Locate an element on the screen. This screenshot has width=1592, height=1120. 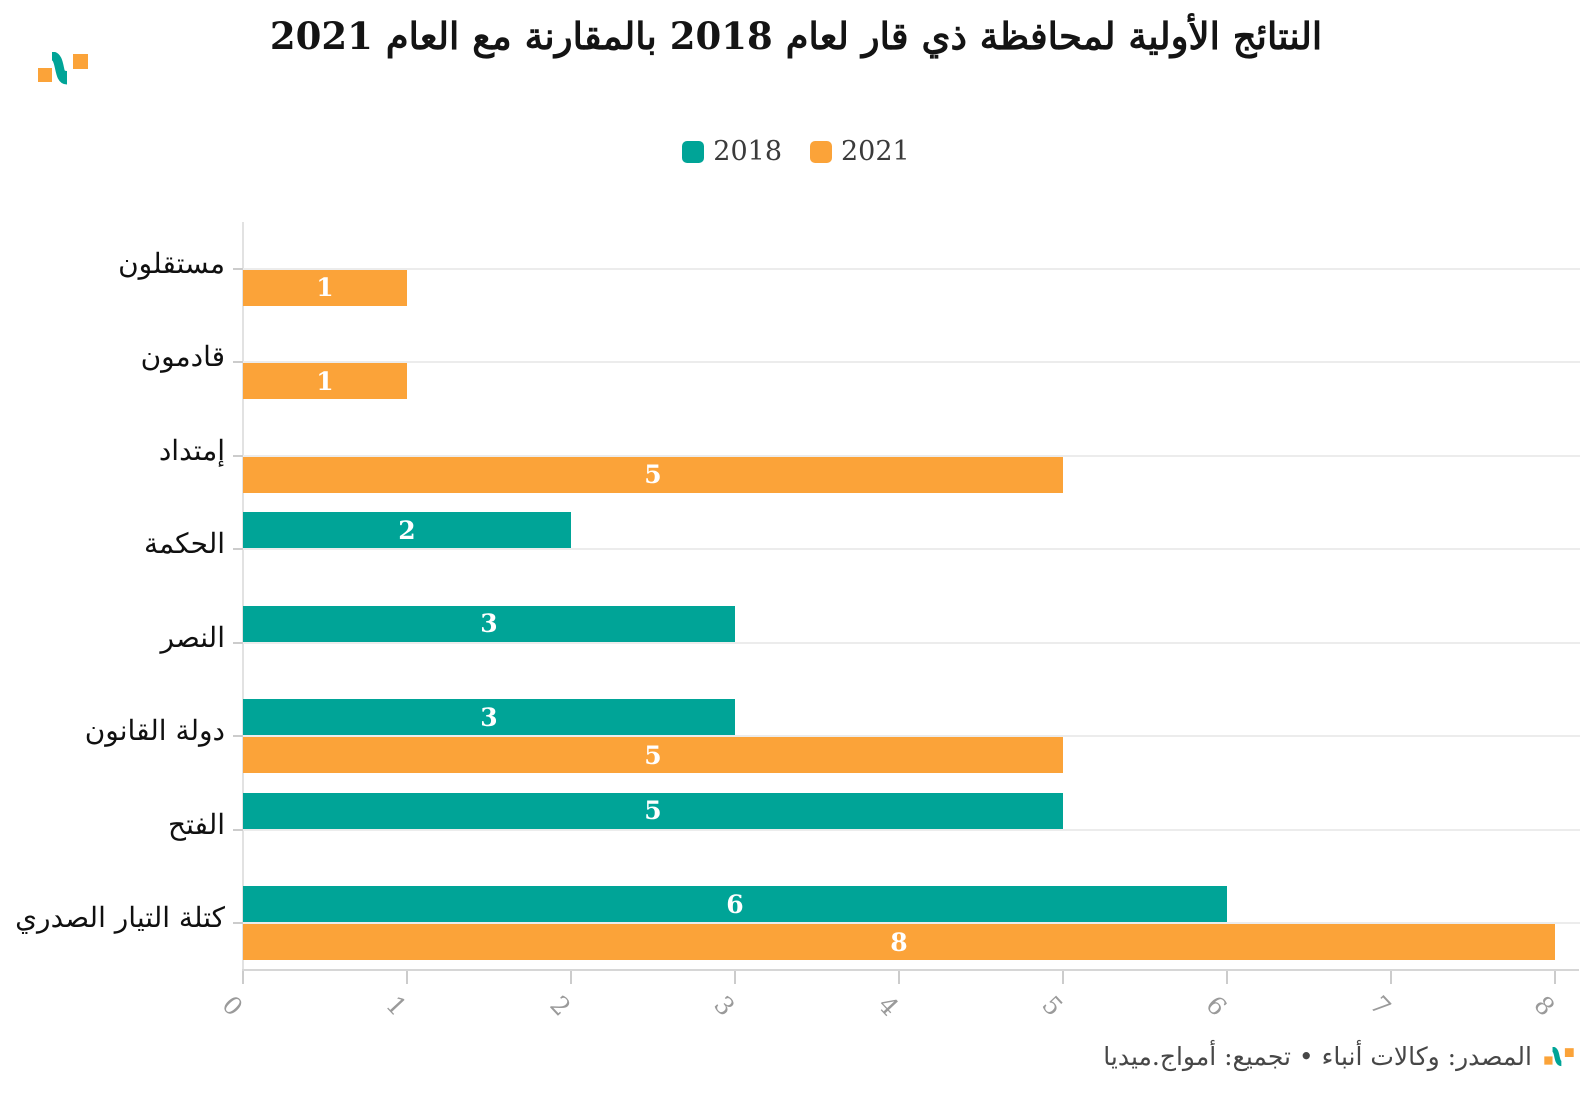
bar-2021-قادمون: 1 is located at coordinates (325, 381).